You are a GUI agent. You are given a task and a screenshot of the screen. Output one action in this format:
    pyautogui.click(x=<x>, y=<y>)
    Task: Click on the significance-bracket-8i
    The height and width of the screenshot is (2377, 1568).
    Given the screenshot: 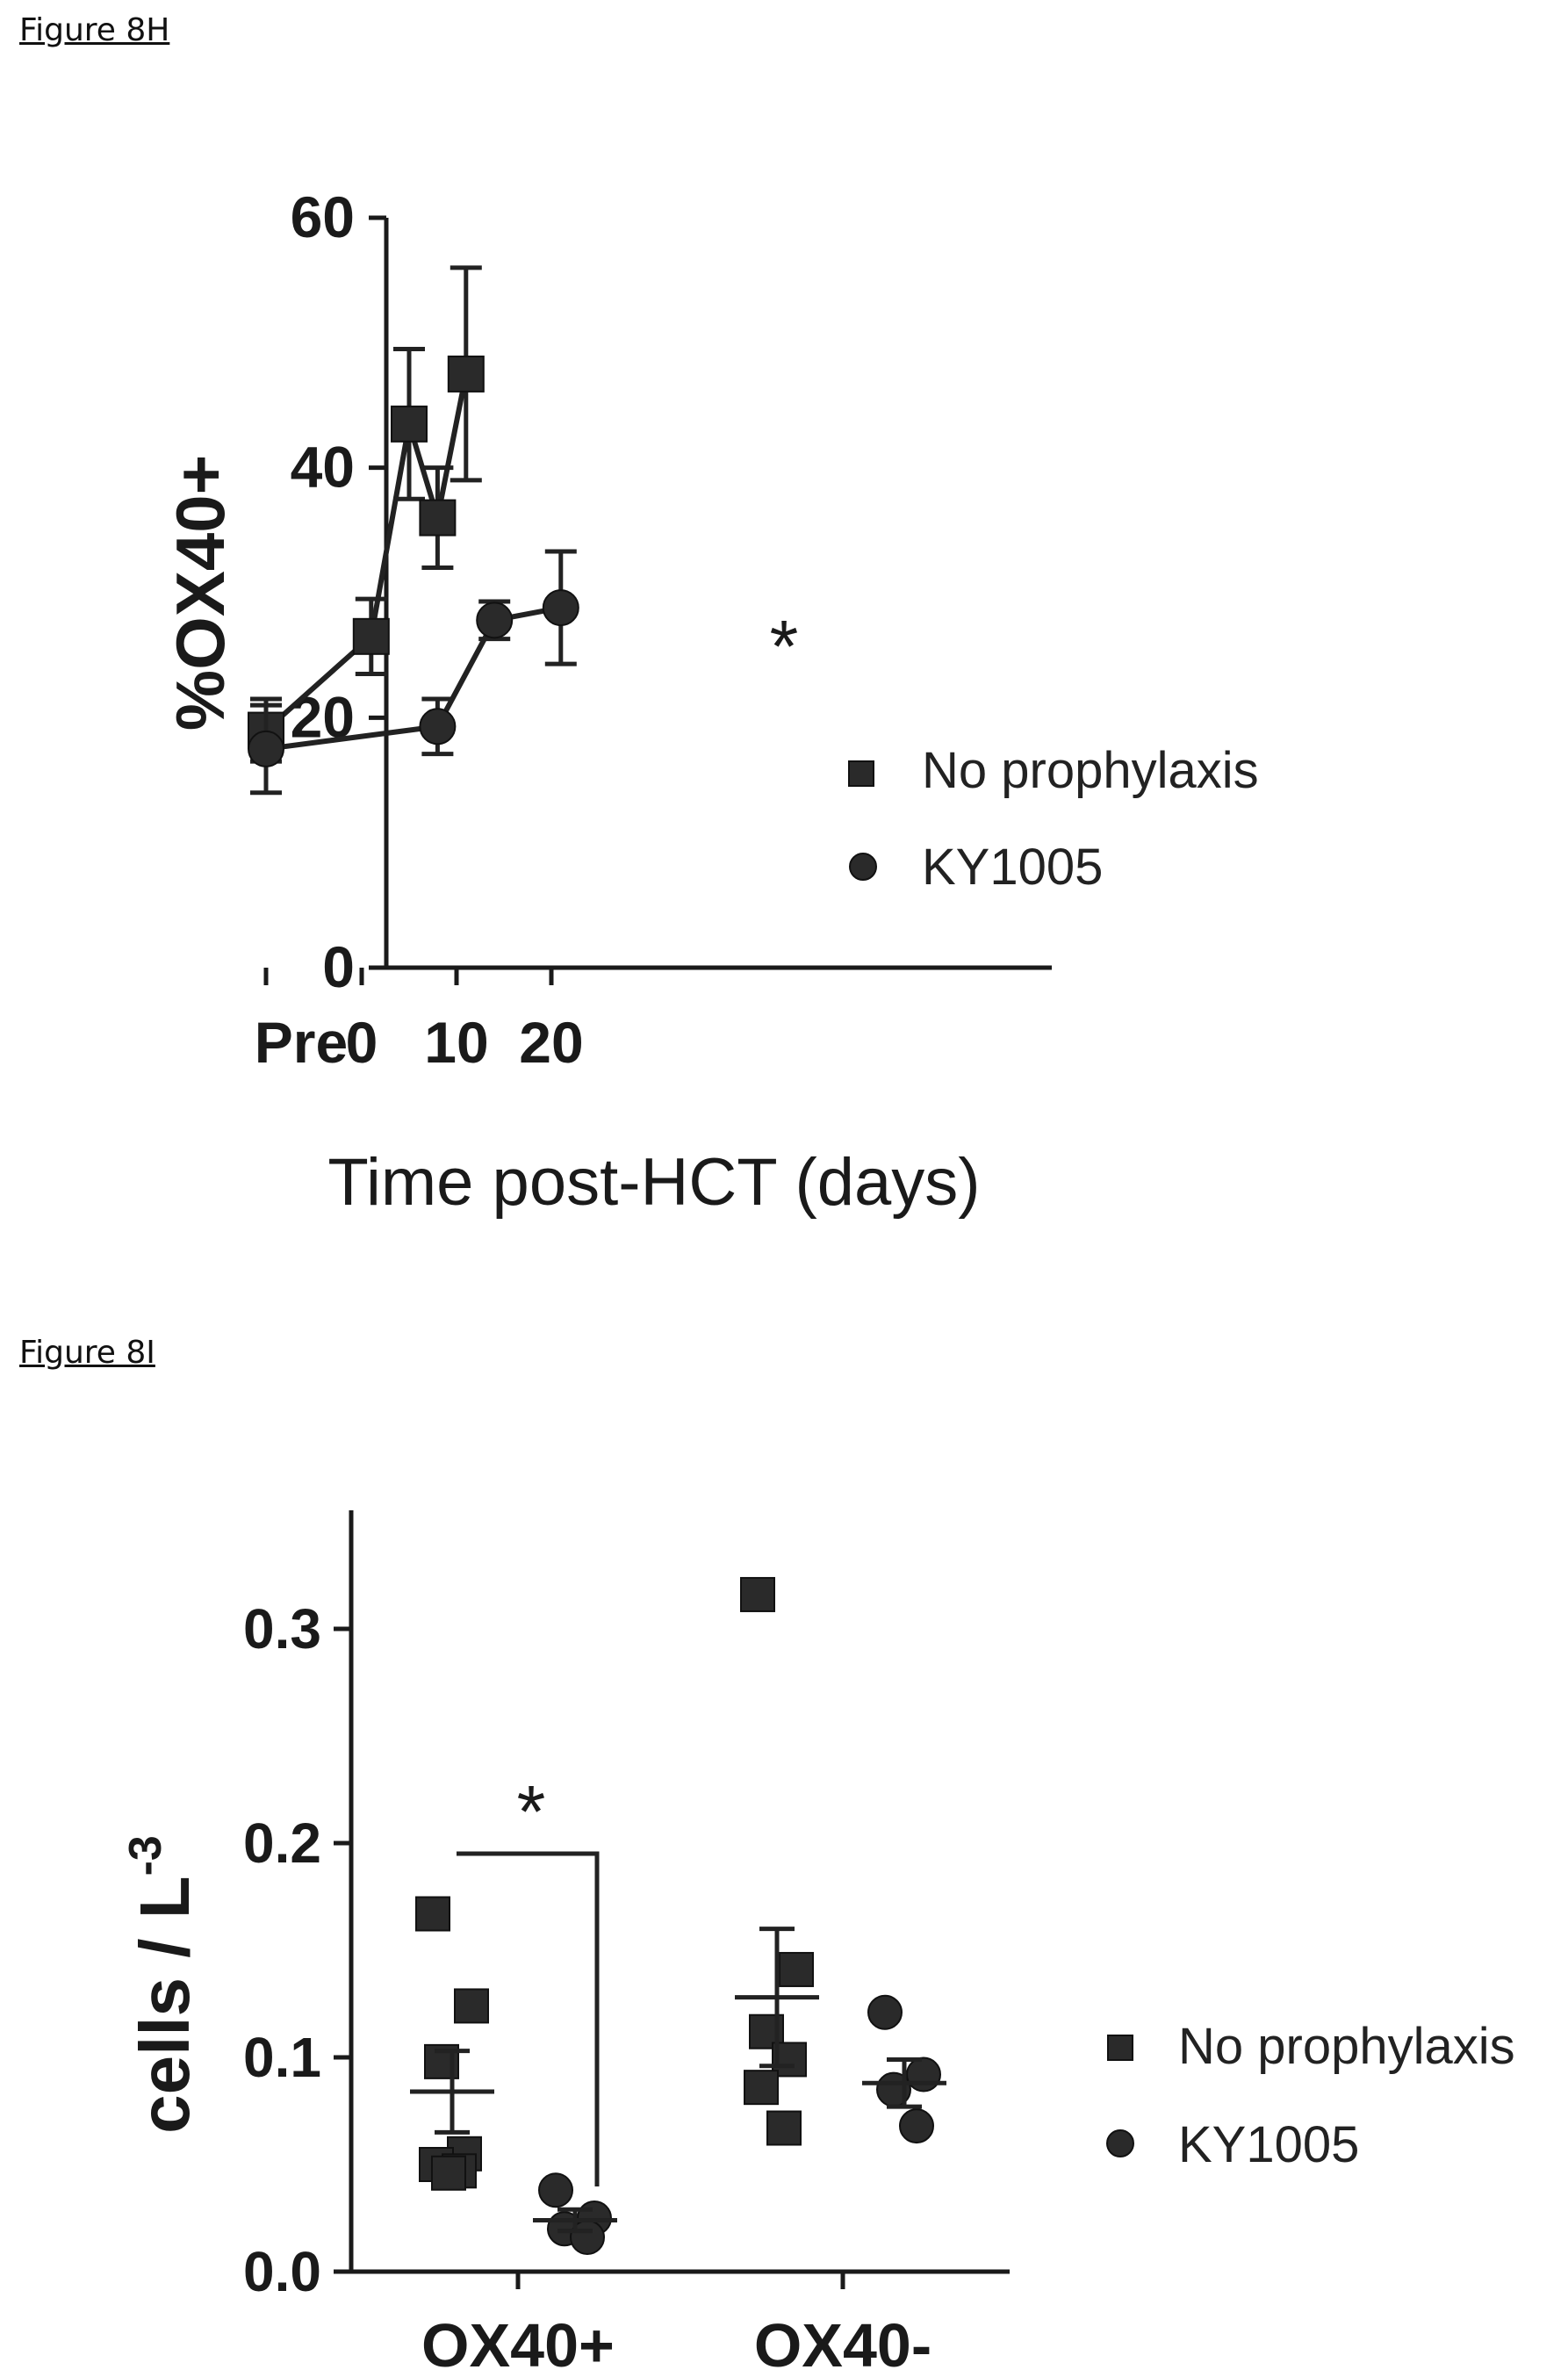 What is the action you would take?
    pyautogui.click(x=528, y=2019)
    